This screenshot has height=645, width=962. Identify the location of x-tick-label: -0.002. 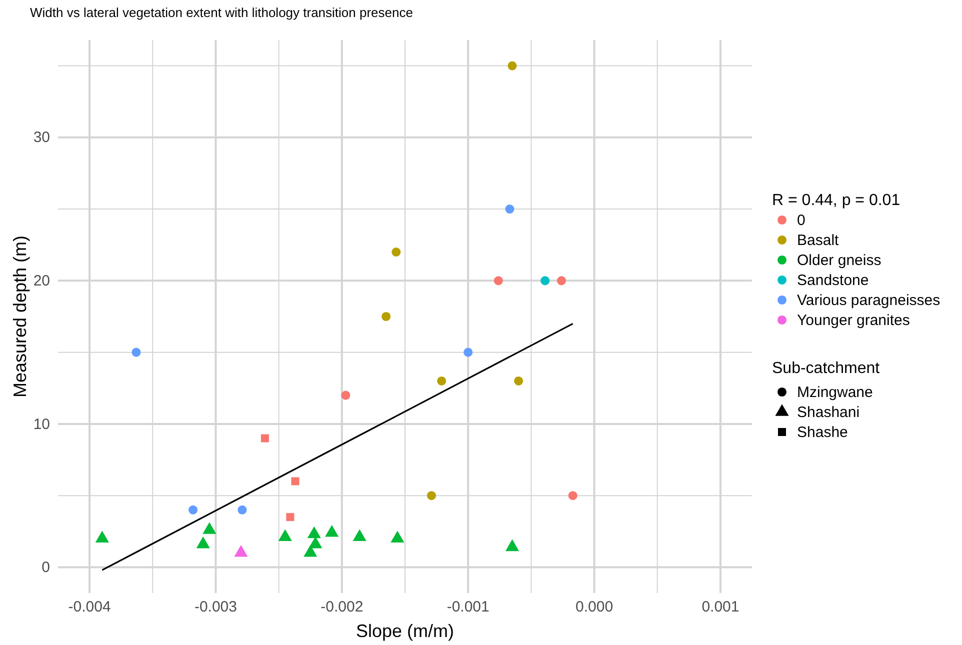
(342, 607).